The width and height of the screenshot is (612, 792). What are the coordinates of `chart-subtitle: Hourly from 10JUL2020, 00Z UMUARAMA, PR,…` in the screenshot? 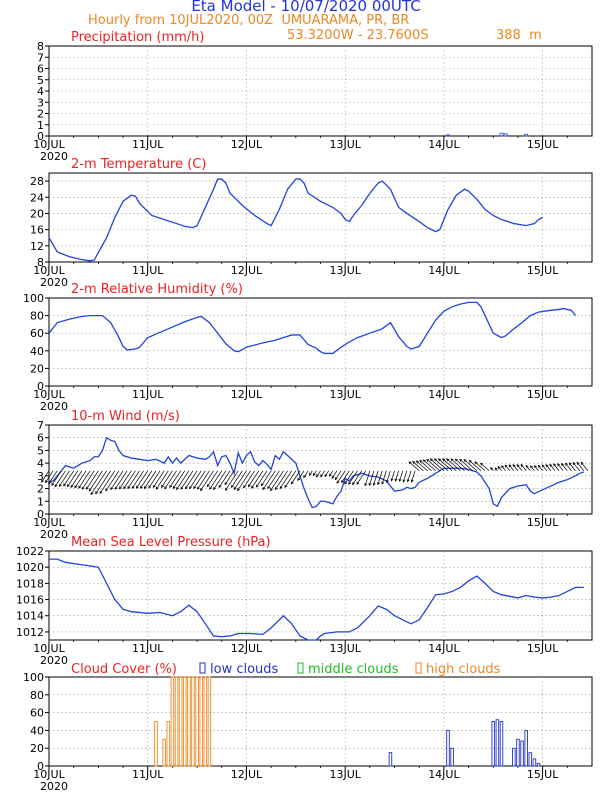 It's located at (249, 20).